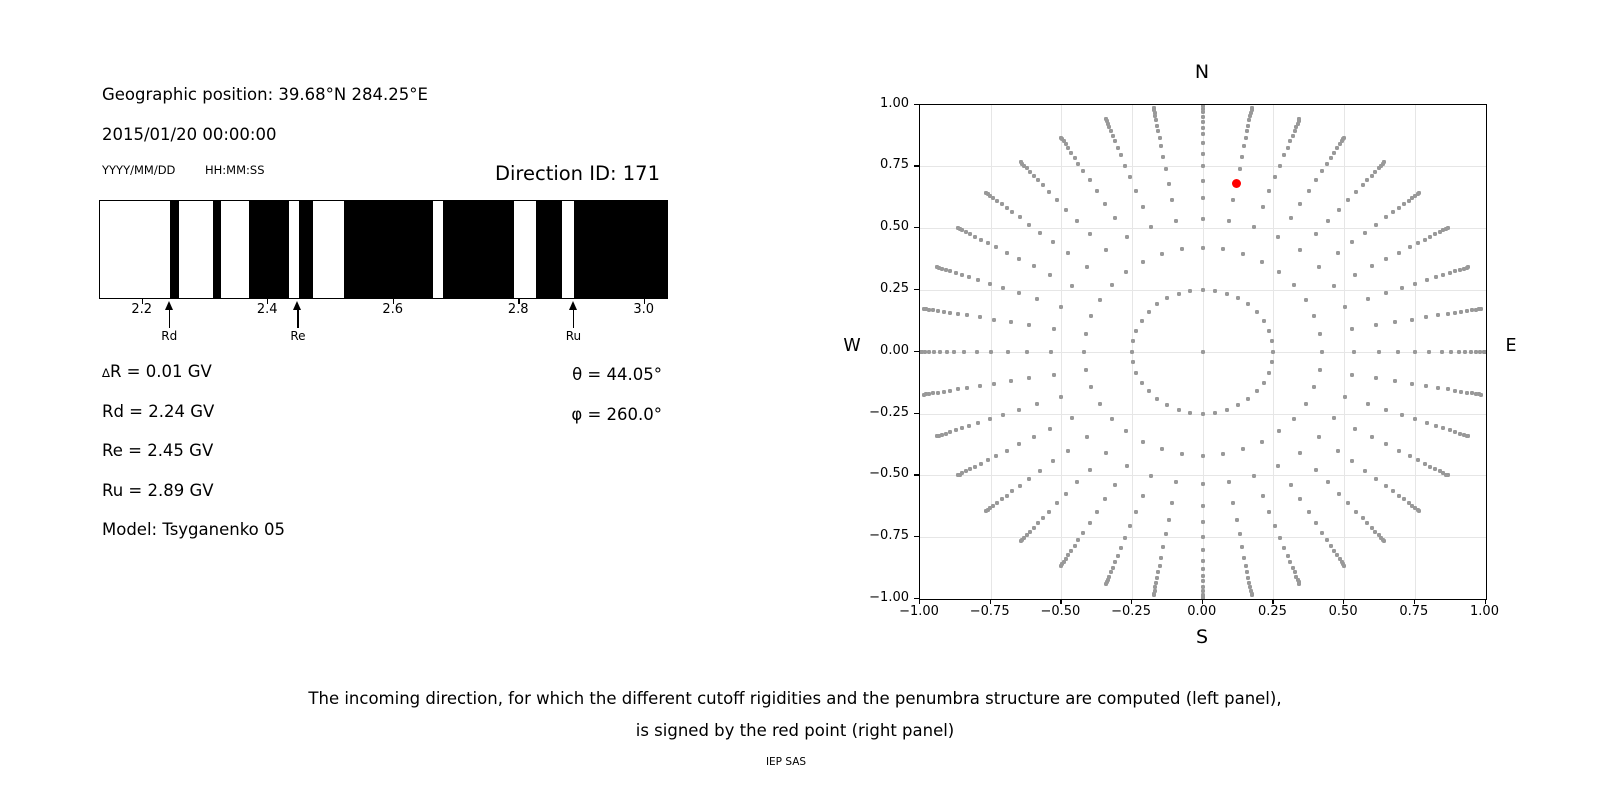 The image size is (1600, 800). Describe the element at coordinates (298, 336) in the screenshot. I see `cutoff-marker-label: Re` at that location.